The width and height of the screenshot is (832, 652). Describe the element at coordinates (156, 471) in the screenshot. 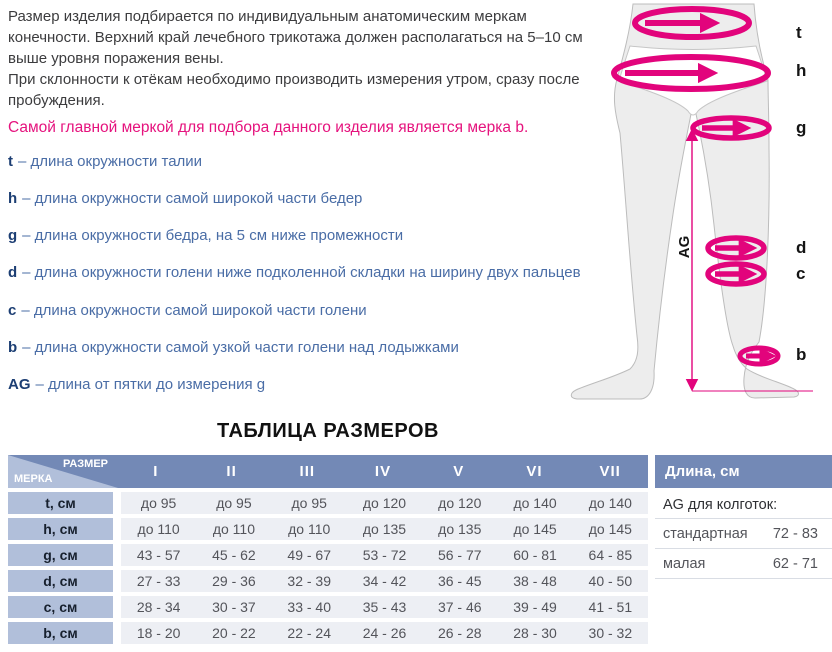

I see `column-header: I` at that location.